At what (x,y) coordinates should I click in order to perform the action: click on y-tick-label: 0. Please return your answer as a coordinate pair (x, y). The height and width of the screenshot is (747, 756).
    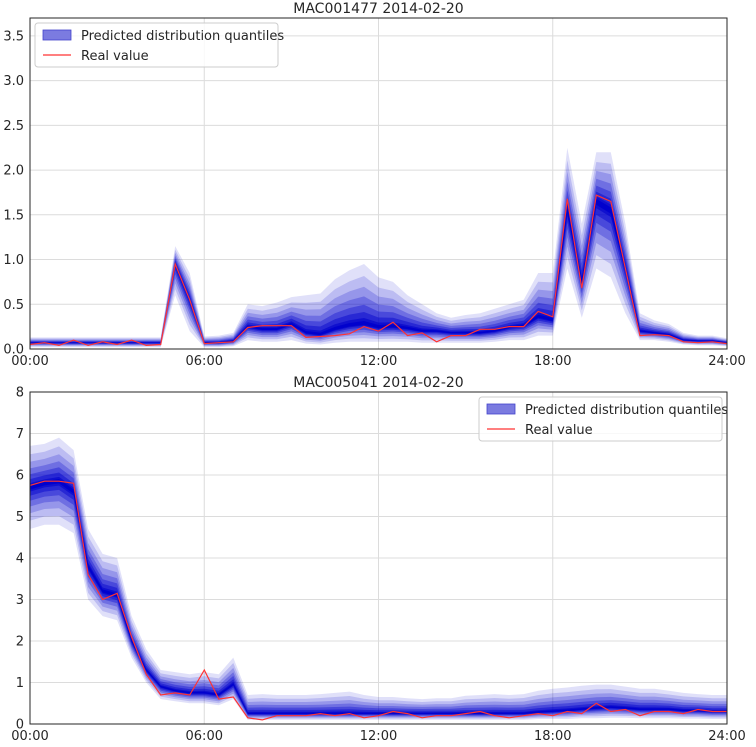
    Looking at the image, I should click on (20, 725).